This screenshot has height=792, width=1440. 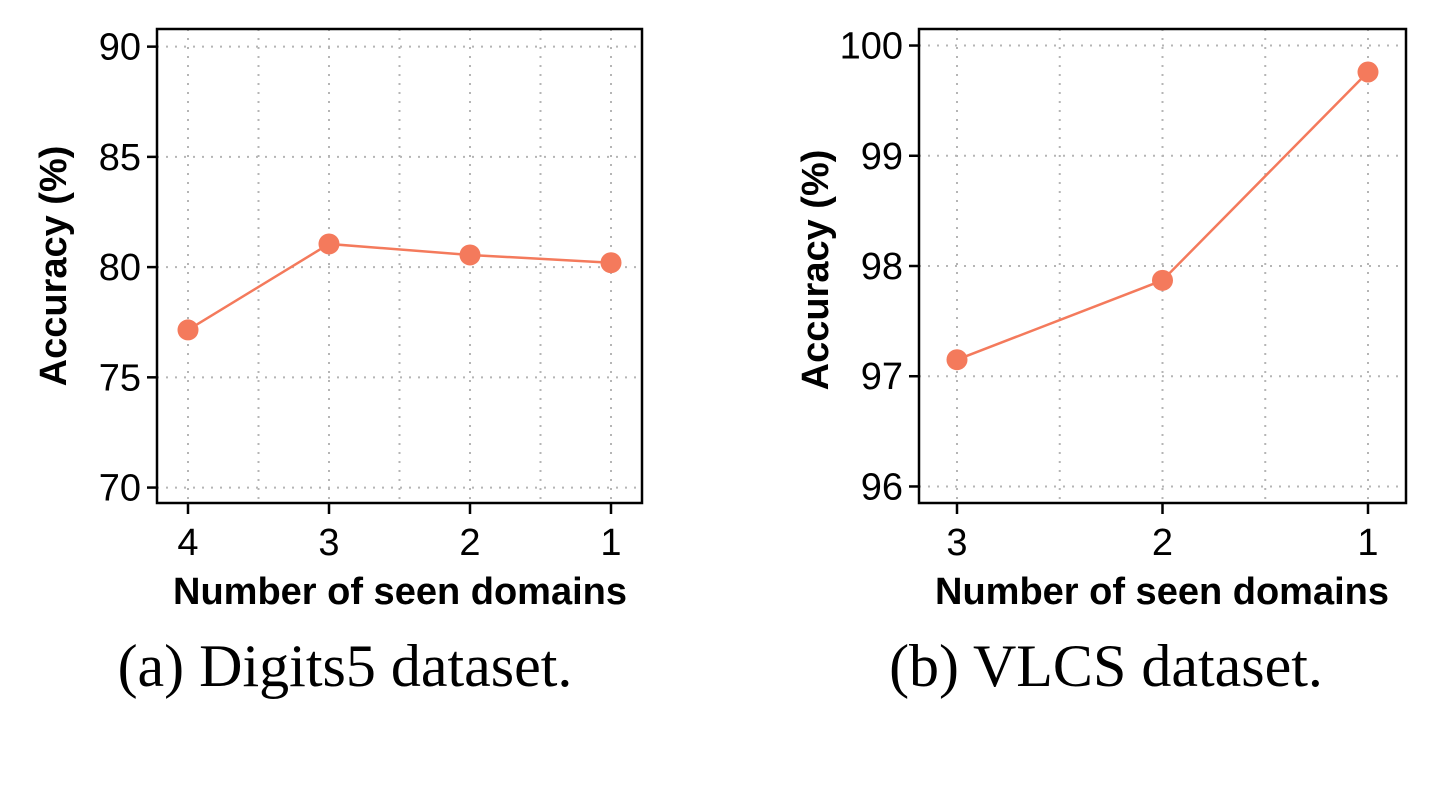 I want to click on y-tick-label: 99, so click(x=882, y=157).